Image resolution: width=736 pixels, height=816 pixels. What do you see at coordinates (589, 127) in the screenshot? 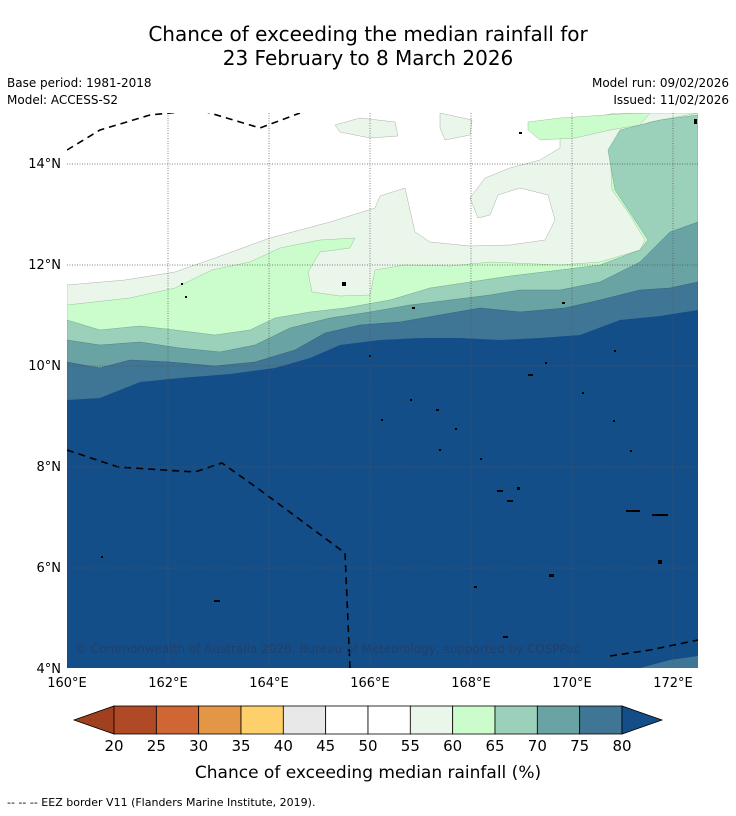
I see `band-60-65-top` at bounding box center [589, 127].